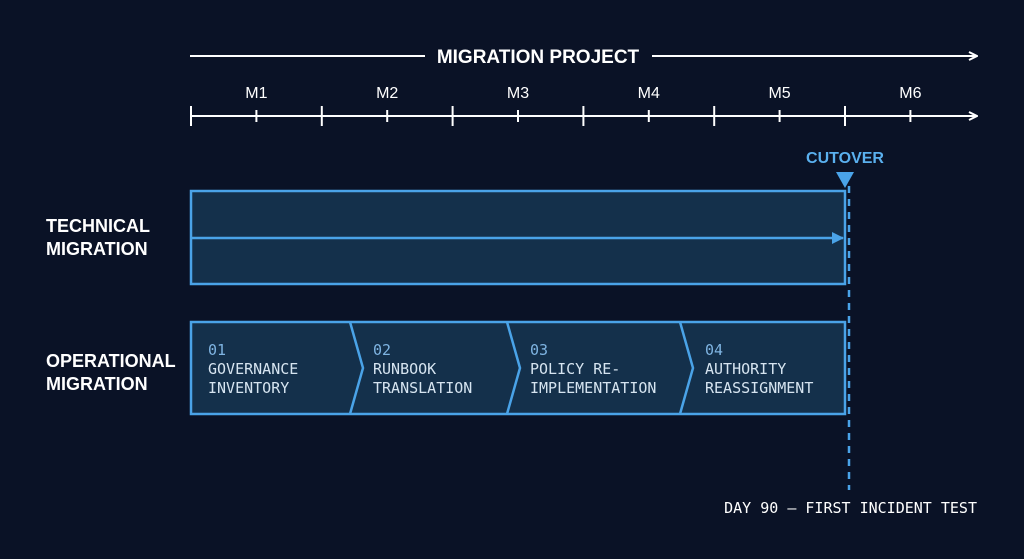  I want to click on step-number: 02, so click(382, 350).